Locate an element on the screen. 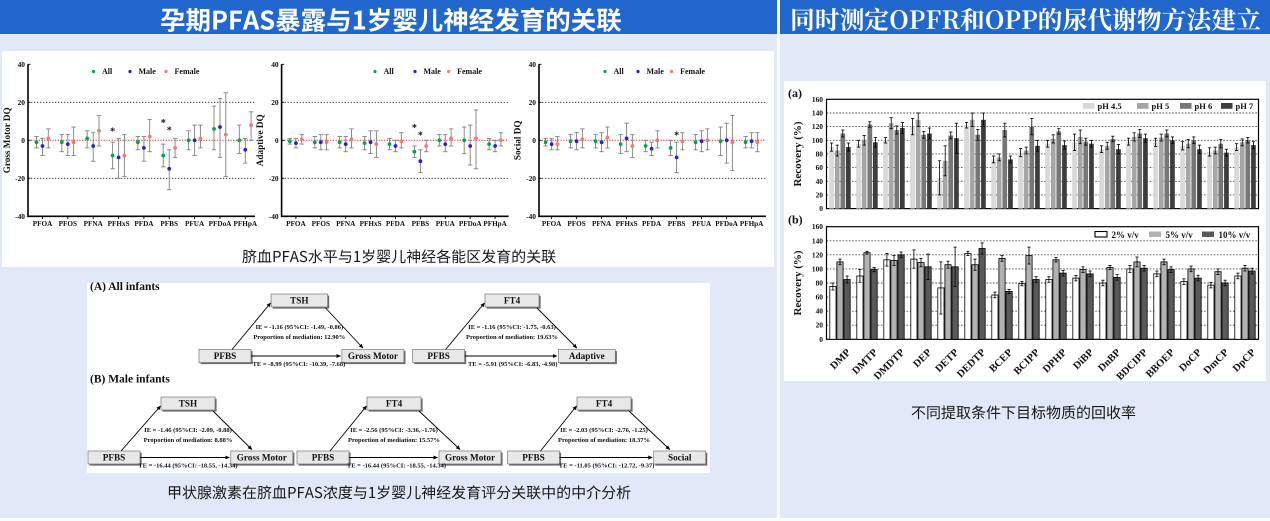  svg-text: Social DQ is located at coordinates (518, 141).